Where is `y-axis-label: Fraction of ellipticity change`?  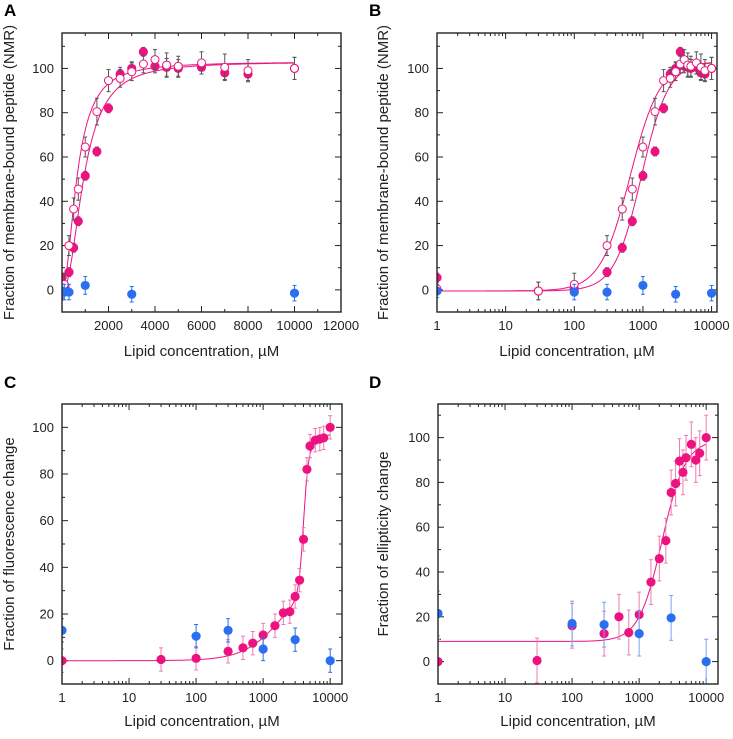
y-axis-label: Fraction of ellipticity change is located at coordinates (383, 543).